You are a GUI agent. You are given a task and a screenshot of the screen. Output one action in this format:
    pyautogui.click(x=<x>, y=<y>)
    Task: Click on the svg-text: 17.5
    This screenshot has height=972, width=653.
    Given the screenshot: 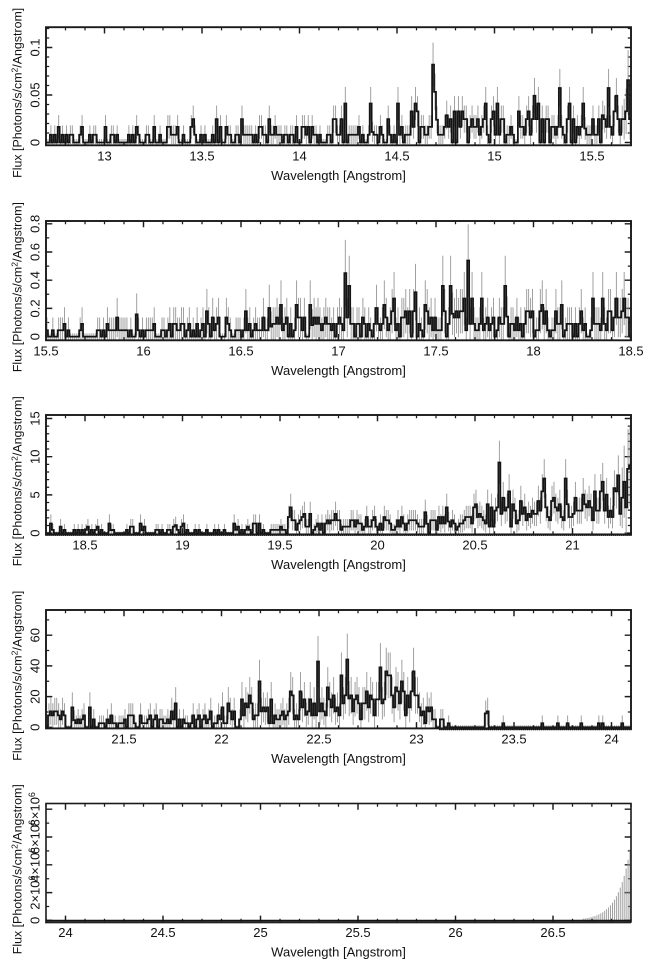 What is the action you would take?
    pyautogui.click(x=435, y=350)
    